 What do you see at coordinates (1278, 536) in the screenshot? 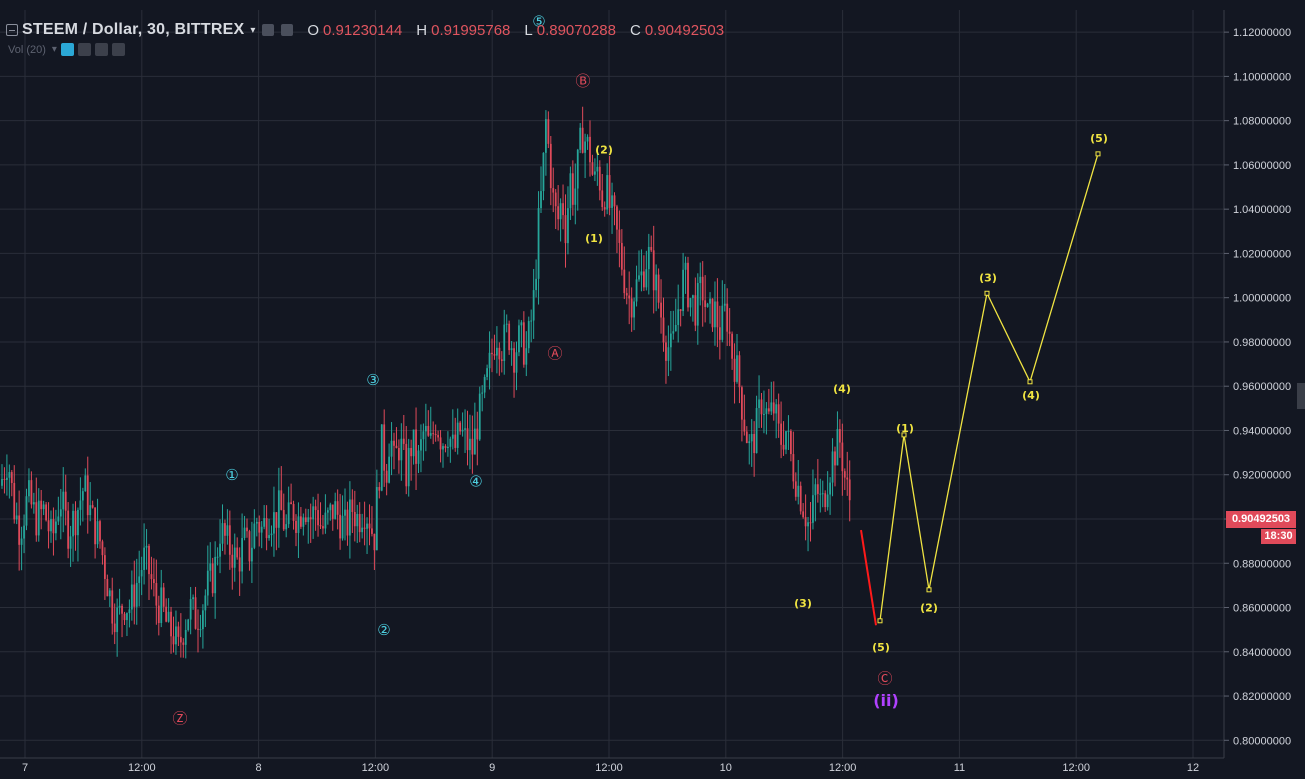
I see `bar-countdown-tag: 18:30` at bounding box center [1278, 536].